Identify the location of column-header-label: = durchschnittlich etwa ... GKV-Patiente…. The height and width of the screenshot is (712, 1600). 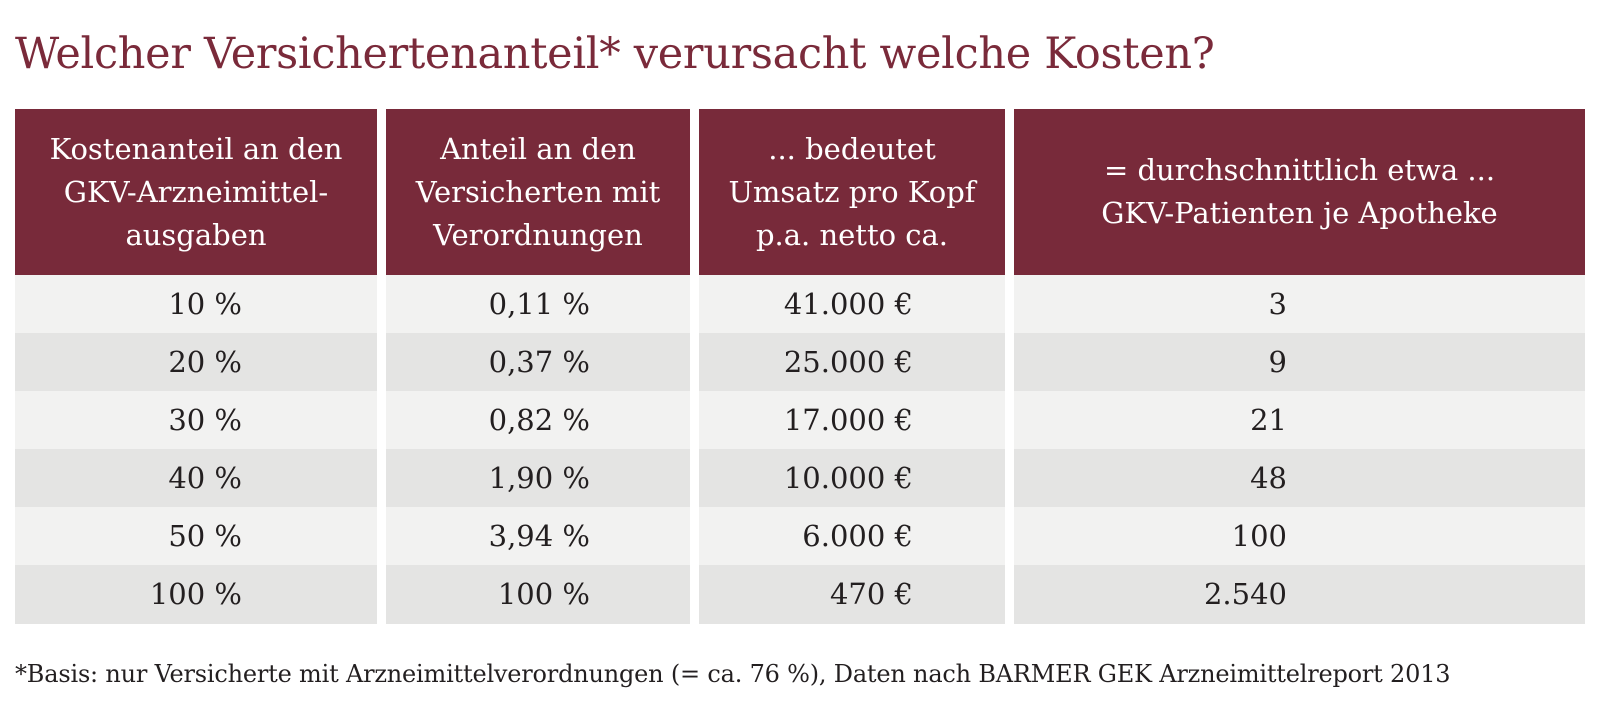
(1299, 191).